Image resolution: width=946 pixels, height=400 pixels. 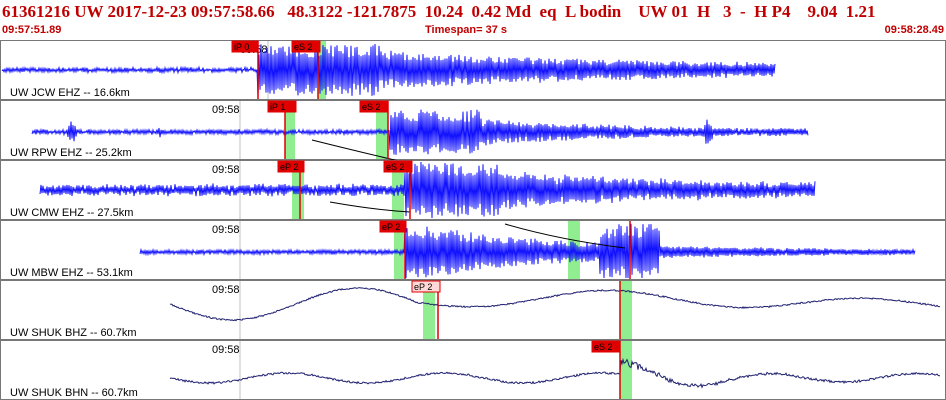 I want to click on channel-label: UW SHUK BHZ -- 60.7km, so click(x=73, y=333).